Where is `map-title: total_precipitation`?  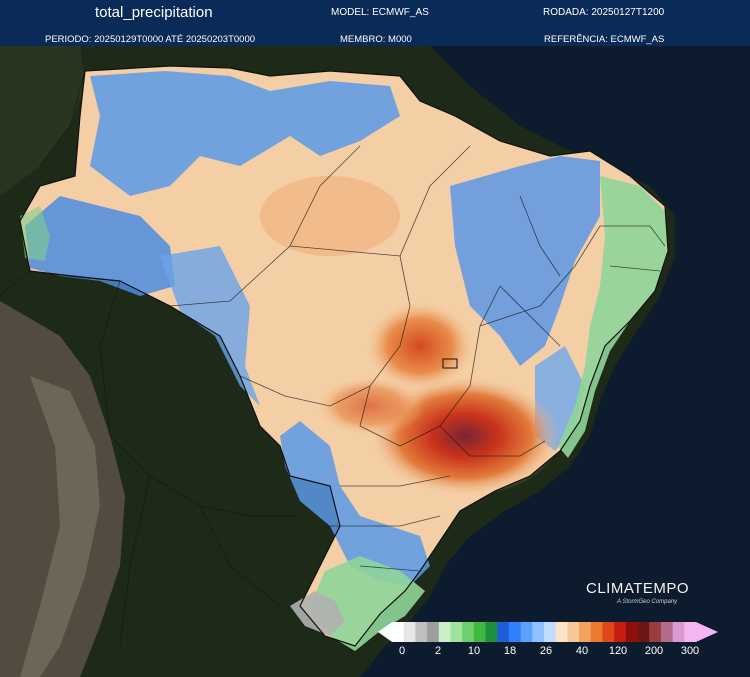 map-title: total_precipitation is located at coordinates (154, 12).